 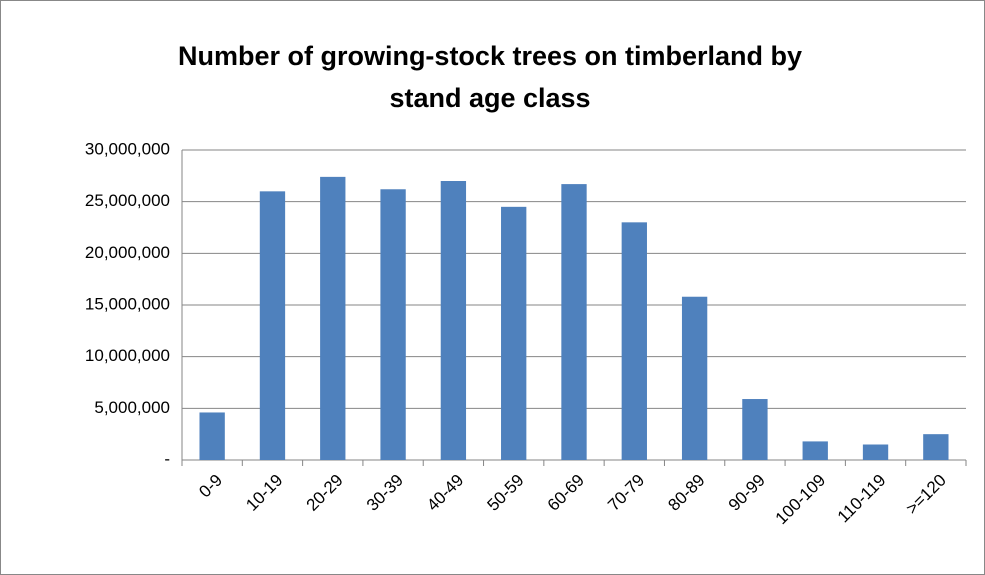 What do you see at coordinates (801, 500) in the screenshot?
I see `x-tick-label: 100-109` at bounding box center [801, 500].